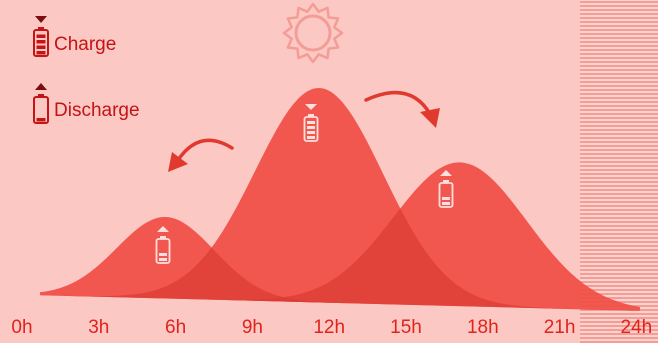  What do you see at coordinates (406, 327) in the screenshot?
I see `x-tick-15h: 15h` at bounding box center [406, 327].